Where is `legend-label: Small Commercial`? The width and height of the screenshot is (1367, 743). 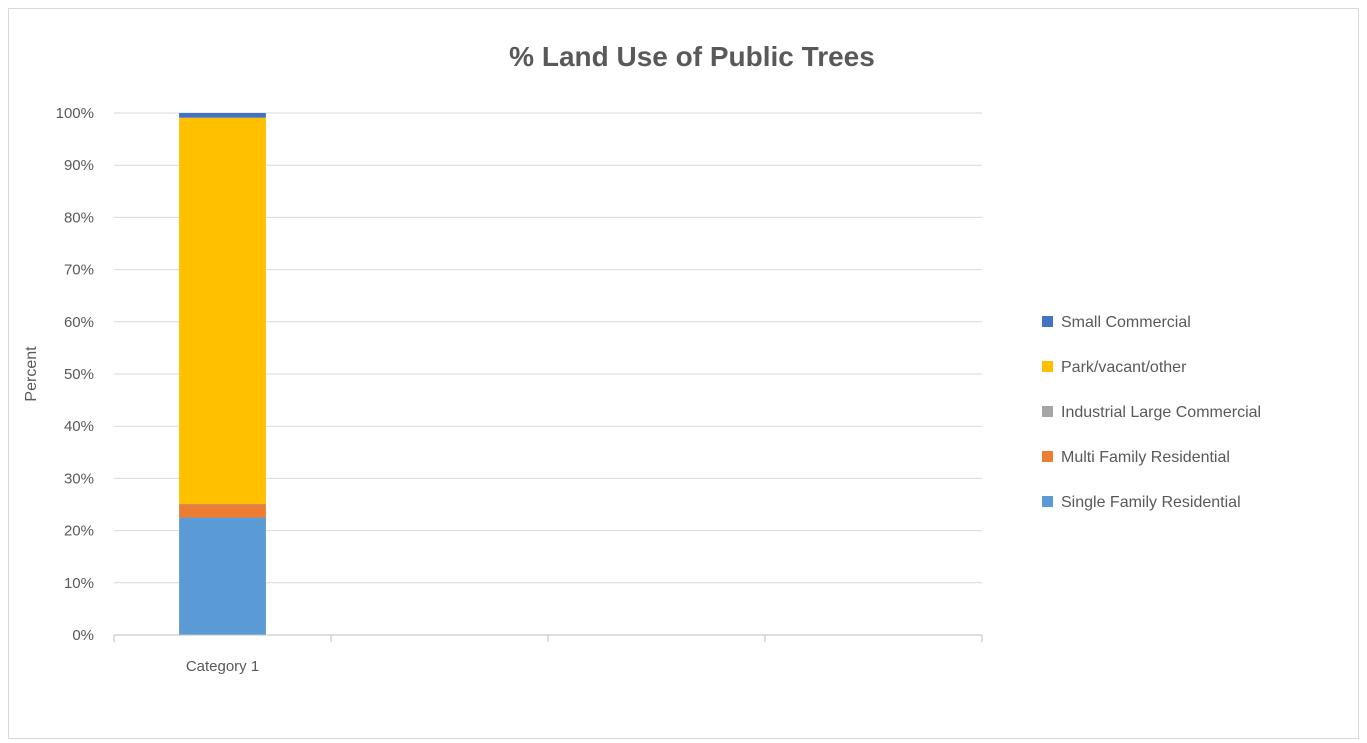
legend-label: Small Commercial is located at coordinates (1126, 322).